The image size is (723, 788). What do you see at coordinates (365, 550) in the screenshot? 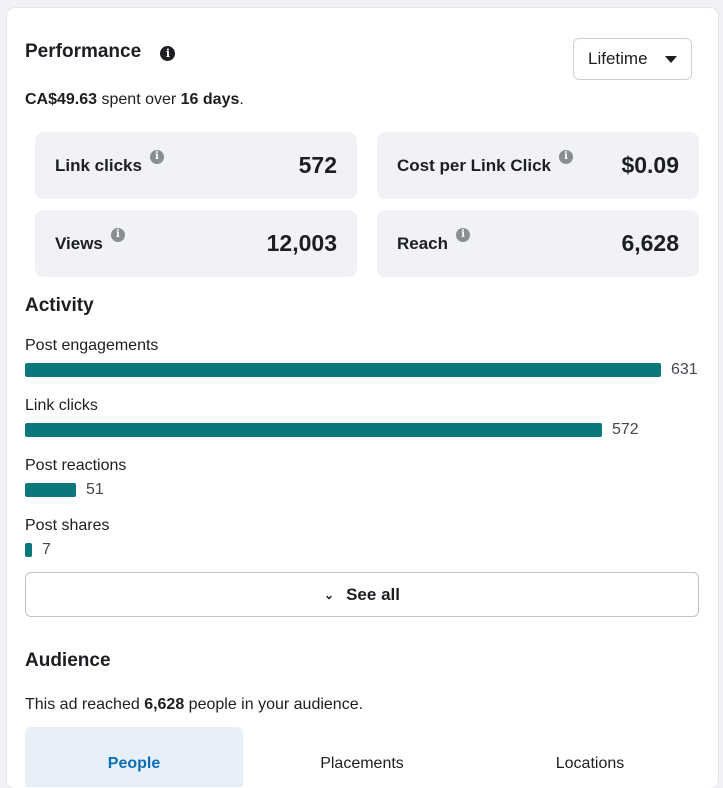
I see `activity-bar-row: 7` at bounding box center [365, 550].